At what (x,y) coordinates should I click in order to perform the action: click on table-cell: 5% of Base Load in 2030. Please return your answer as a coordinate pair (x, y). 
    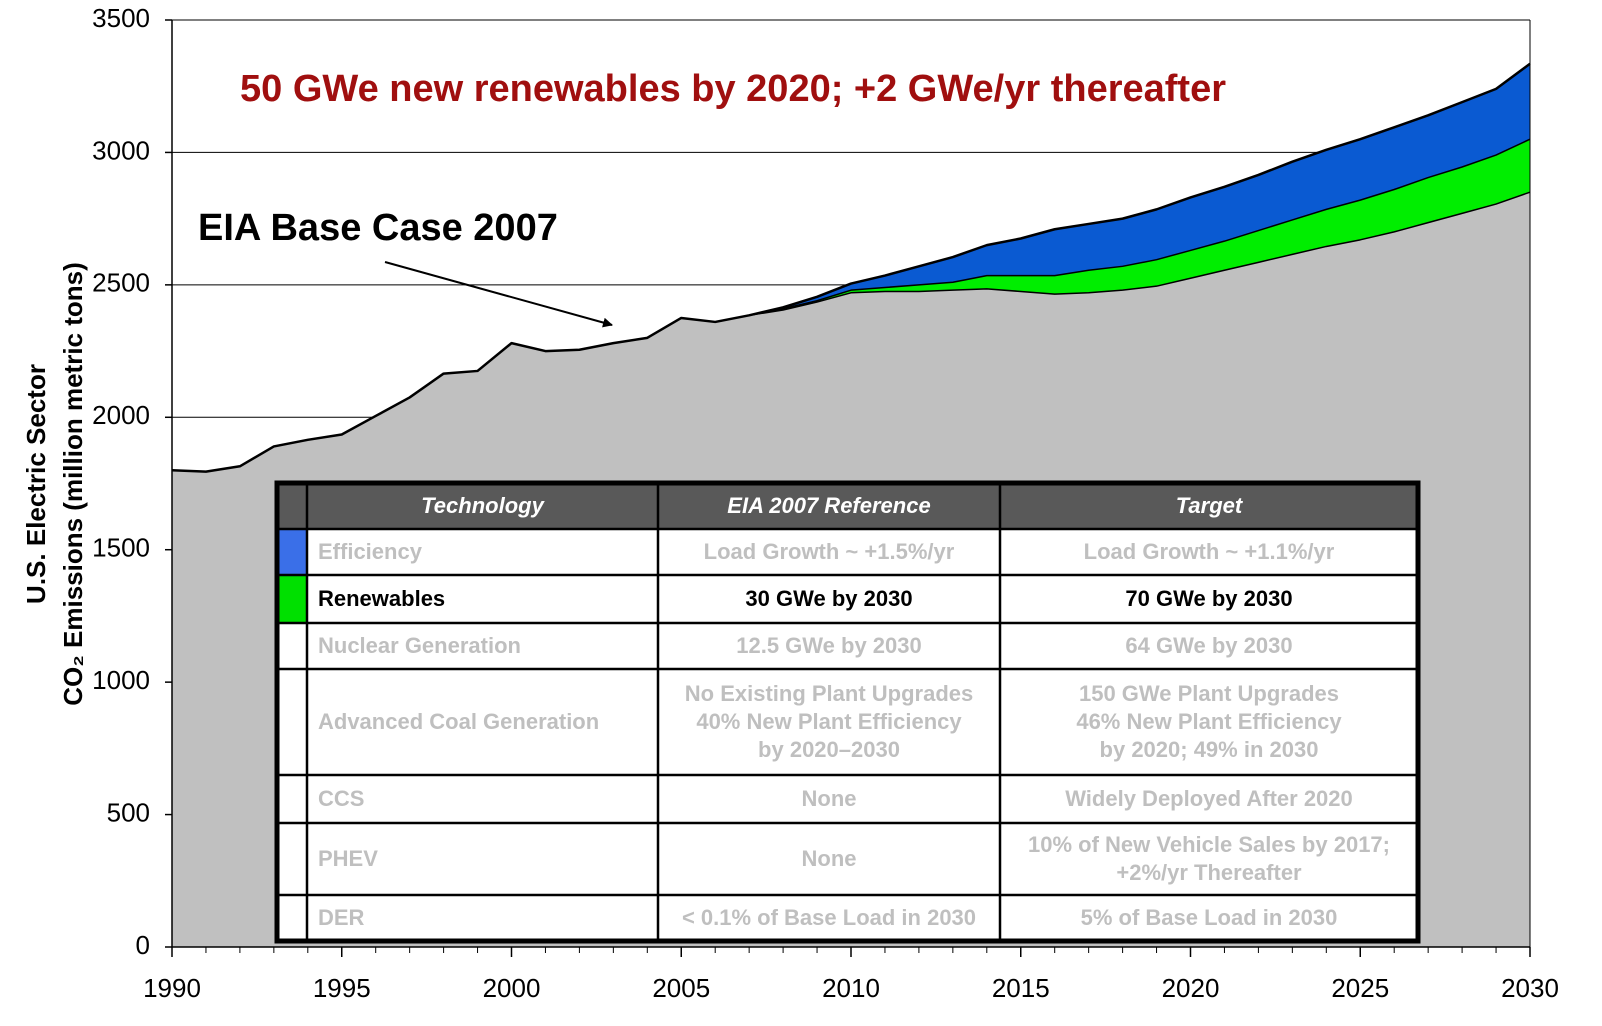
    Looking at the image, I should click on (1209, 917).